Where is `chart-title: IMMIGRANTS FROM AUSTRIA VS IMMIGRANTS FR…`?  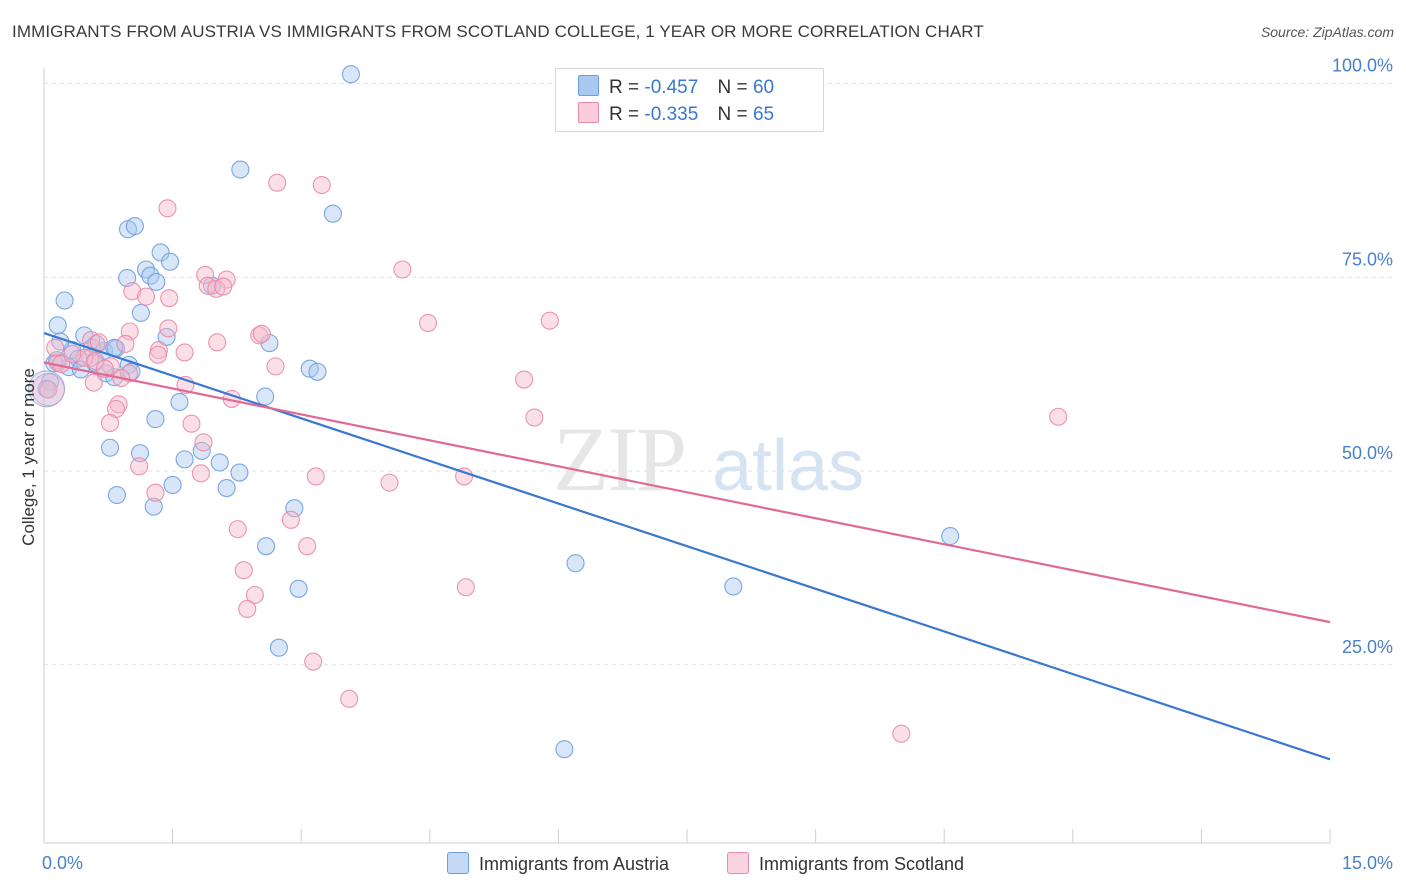 chart-title: IMMIGRANTS FROM AUSTRIA VS IMMIGRANTS FR… is located at coordinates (498, 31).